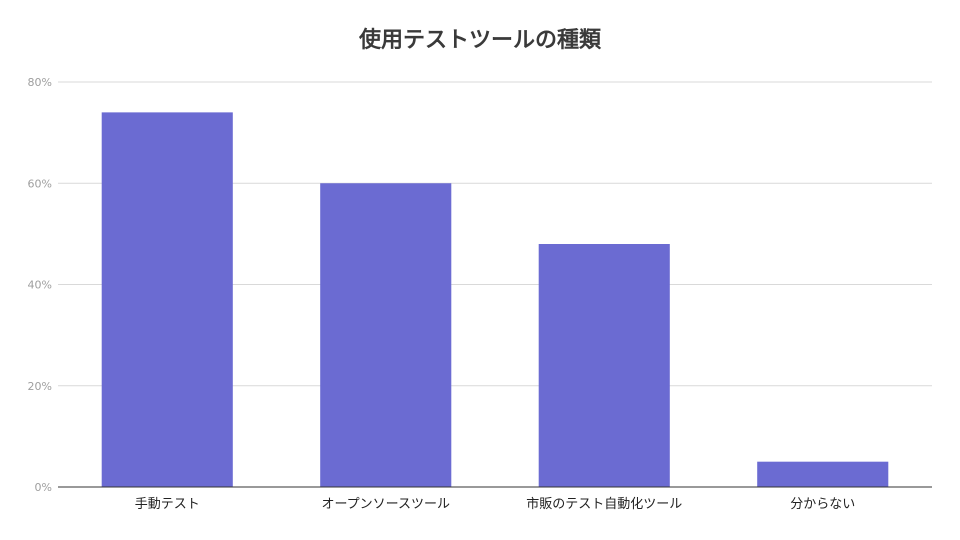 The height and width of the screenshot is (540, 960). Describe the element at coordinates (40, 183) in the screenshot. I see `y-tick-label: 60%` at that location.